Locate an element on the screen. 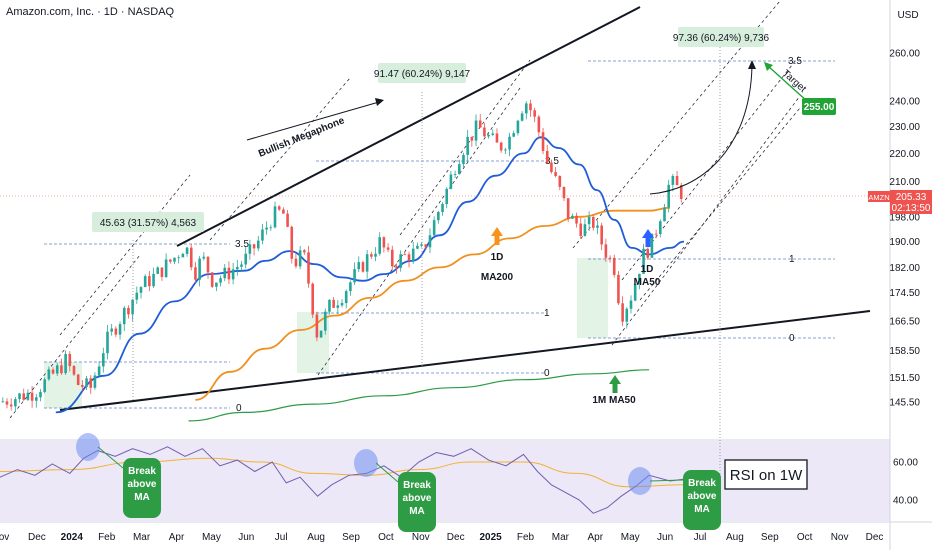 This screenshot has width=932, height=550. rise-measure-2: 91.47 (60.24%) 9,147 is located at coordinates (422, 215).